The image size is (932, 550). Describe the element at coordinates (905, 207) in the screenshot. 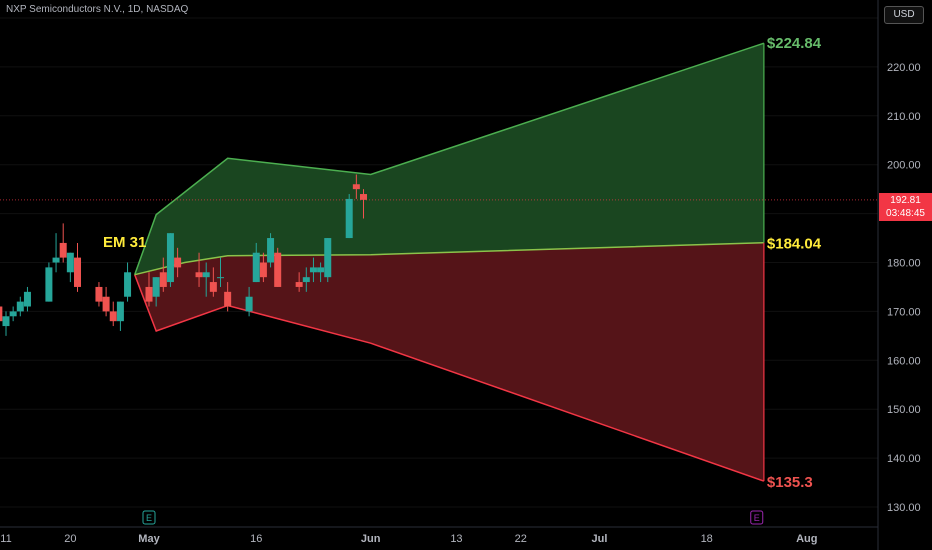

I see `current-price-tag: 192.81 03:48:45` at that location.